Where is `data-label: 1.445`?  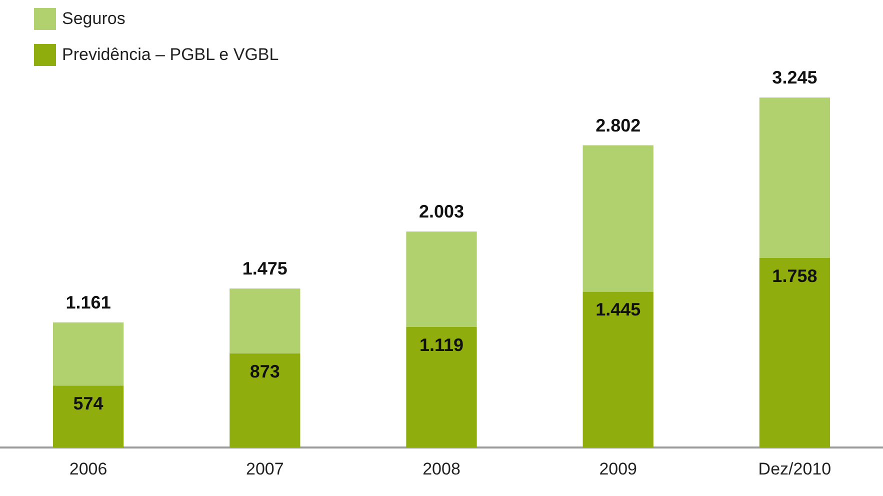
data-label: 1.445 is located at coordinates (618, 310).